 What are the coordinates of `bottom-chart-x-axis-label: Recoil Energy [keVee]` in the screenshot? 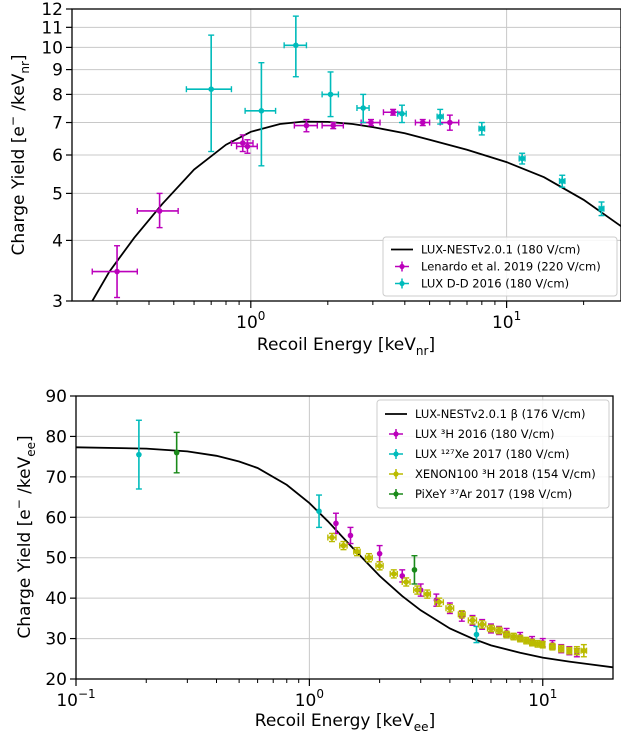 It's located at (345, 722).